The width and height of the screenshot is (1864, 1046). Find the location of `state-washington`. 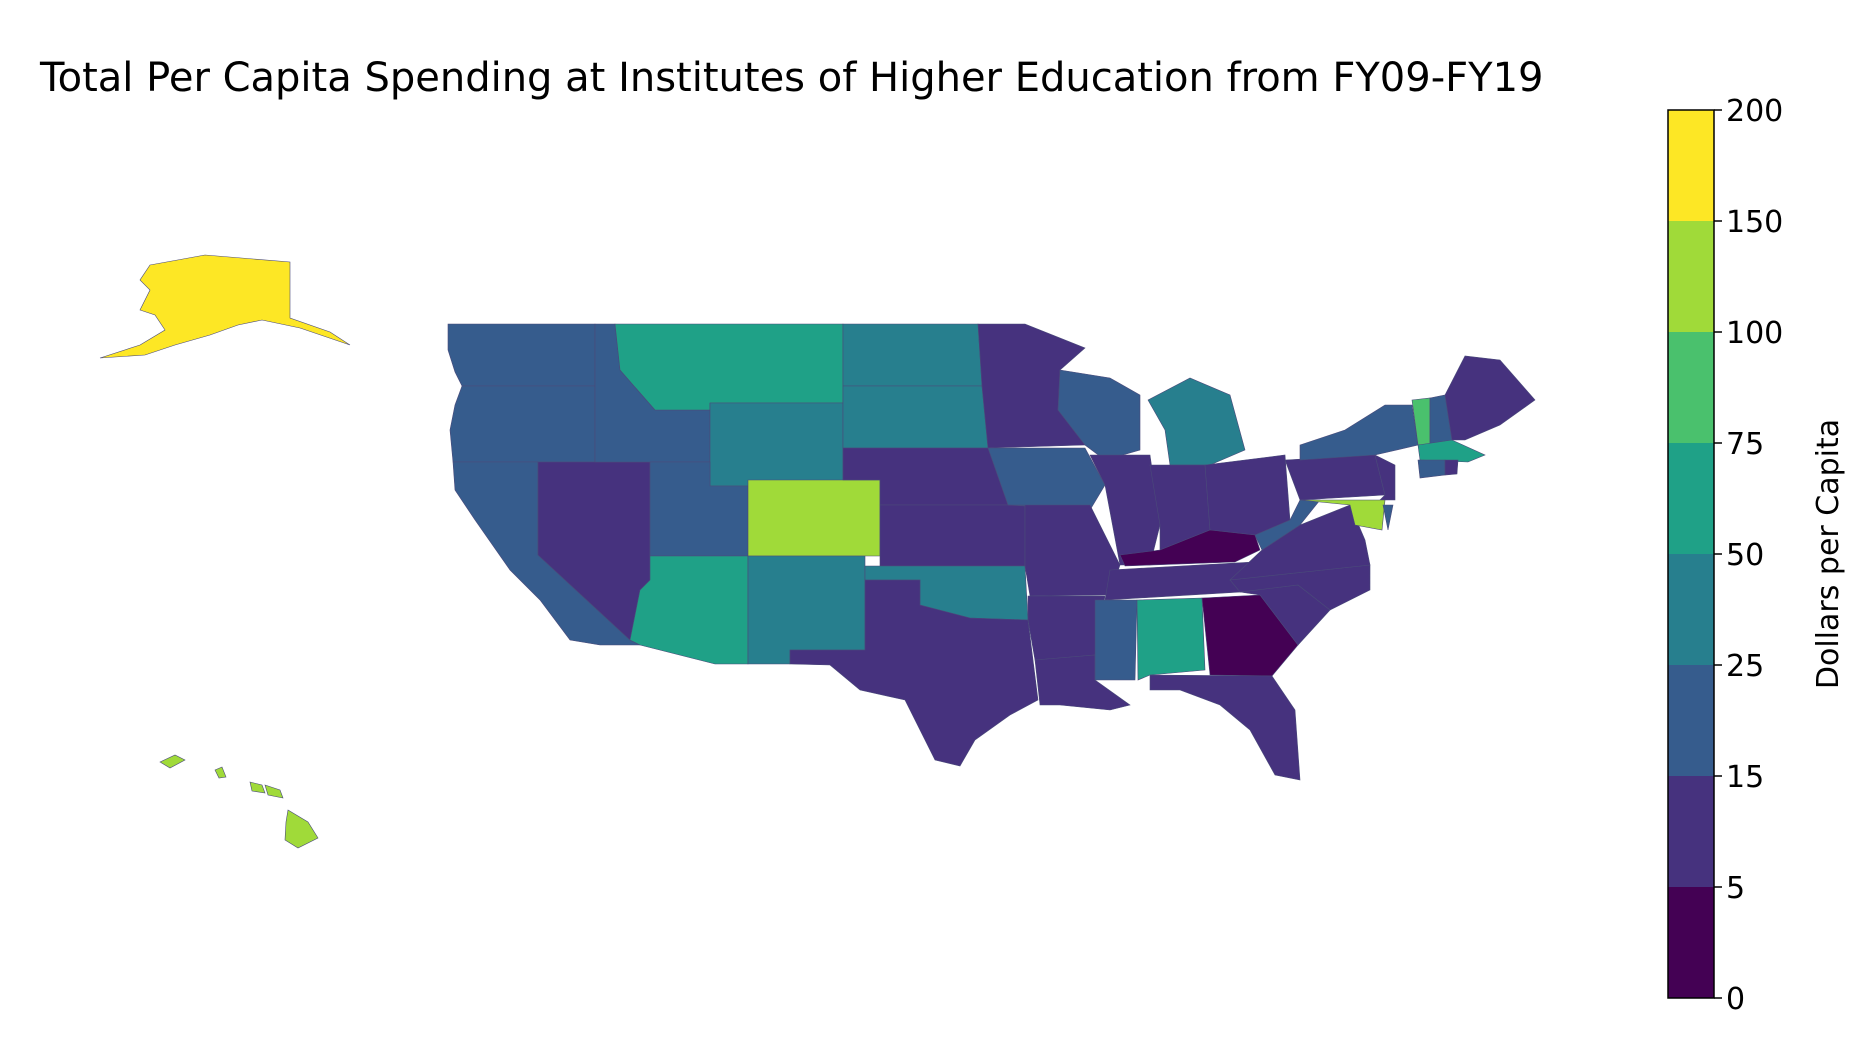

state-washington is located at coordinates (521, 355).